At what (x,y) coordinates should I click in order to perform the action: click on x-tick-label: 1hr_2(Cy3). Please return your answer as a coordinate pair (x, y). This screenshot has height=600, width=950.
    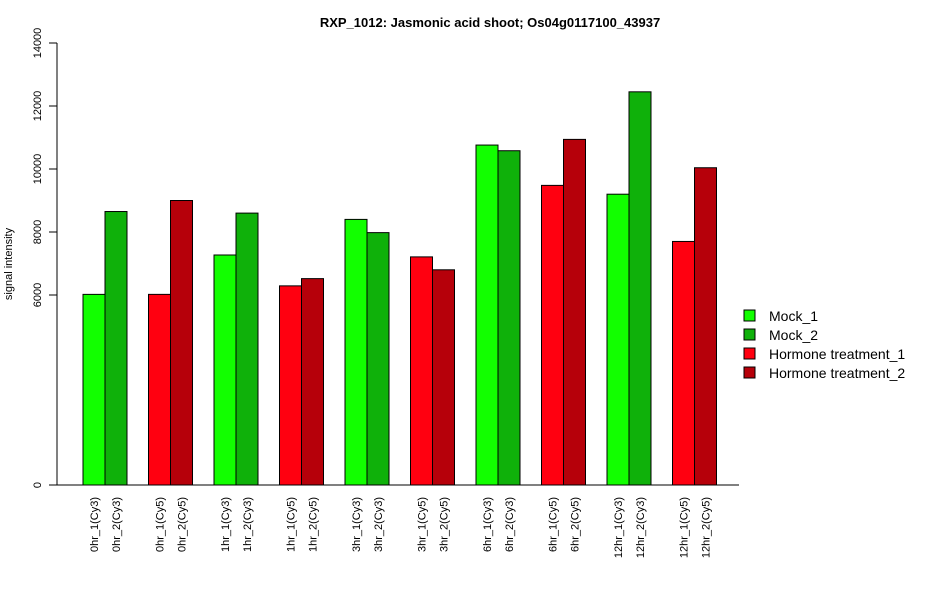
    Looking at the image, I should click on (248, 524).